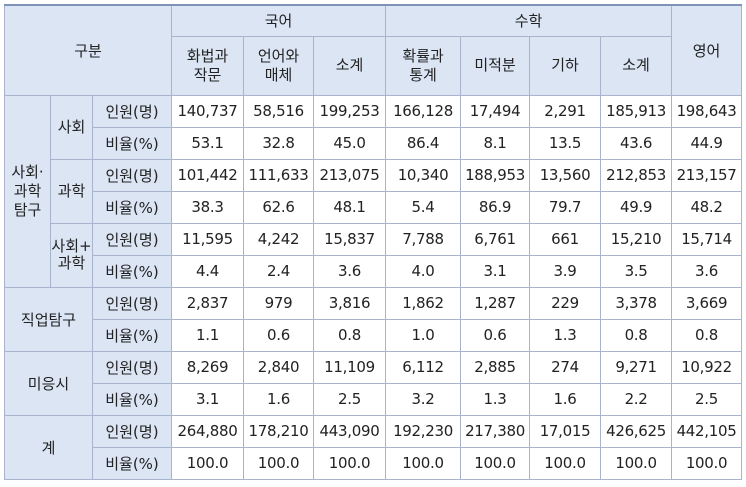 The width and height of the screenshot is (746, 487). What do you see at coordinates (706, 239) in the screenshot?
I see `cell: 15,714` at bounding box center [706, 239].